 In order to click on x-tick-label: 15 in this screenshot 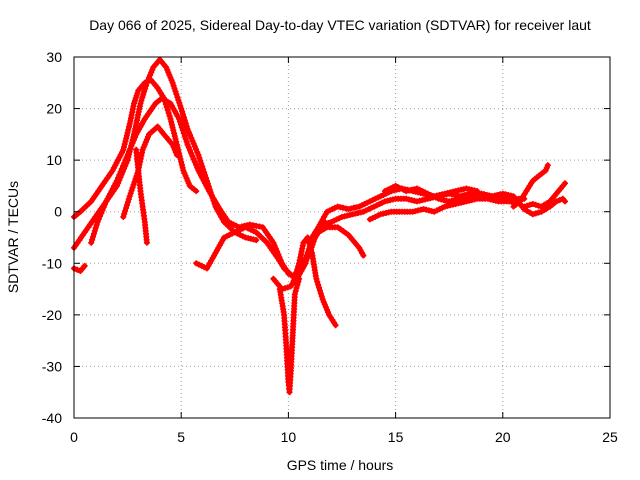, I will do `click(396, 437)`.